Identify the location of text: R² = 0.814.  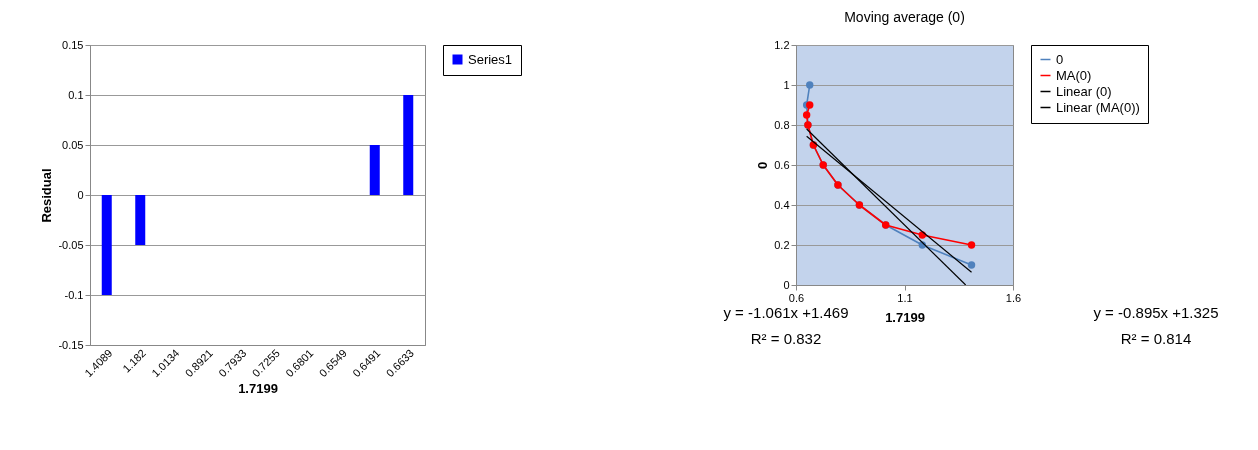
(1156, 338).